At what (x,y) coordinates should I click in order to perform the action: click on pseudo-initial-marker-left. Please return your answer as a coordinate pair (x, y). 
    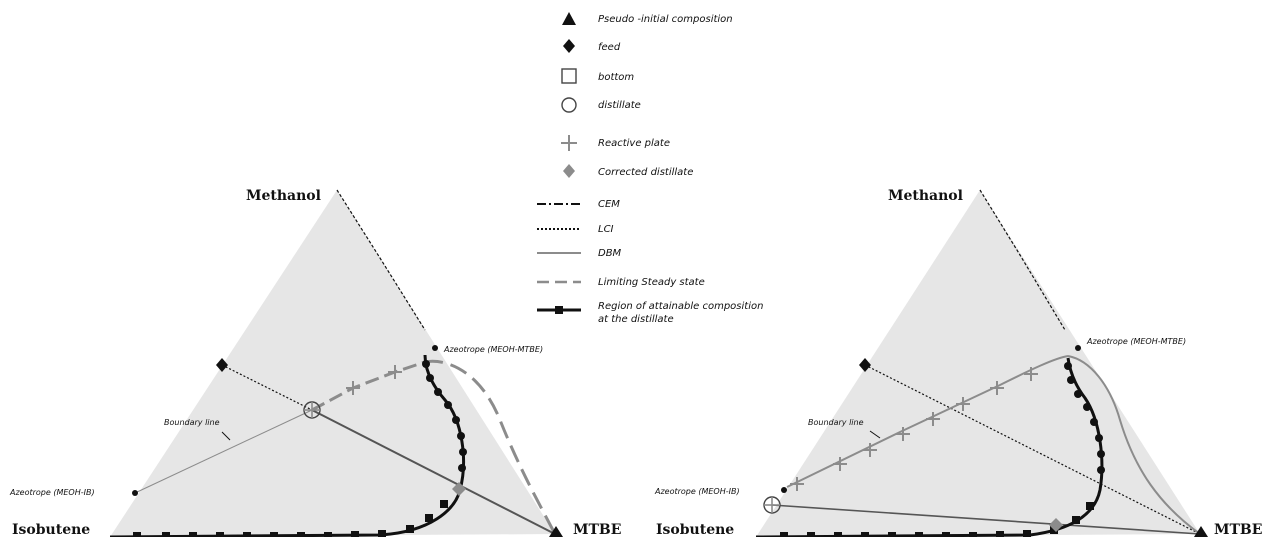
    Looking at the image, I should click on (556, 531).